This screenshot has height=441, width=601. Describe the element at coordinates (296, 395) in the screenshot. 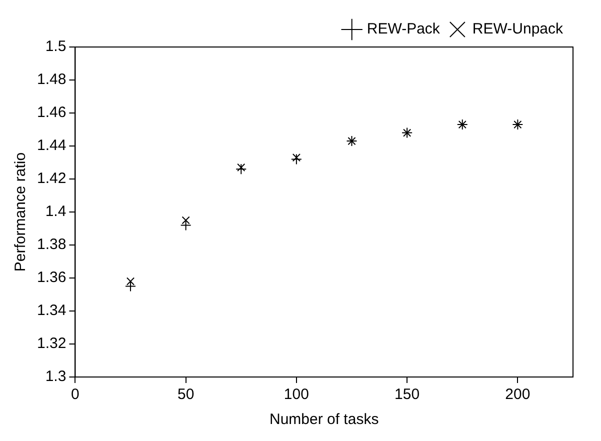

I see `x-tick-label: 100` at that location.